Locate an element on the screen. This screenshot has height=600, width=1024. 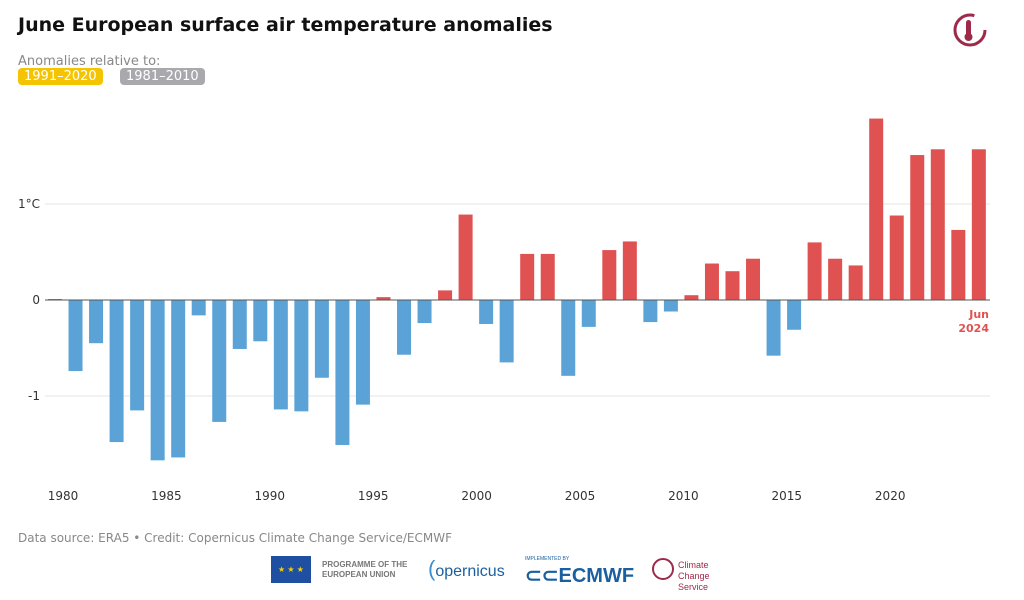
copernicus-text: opernicus is located at coordinates (470, 571).